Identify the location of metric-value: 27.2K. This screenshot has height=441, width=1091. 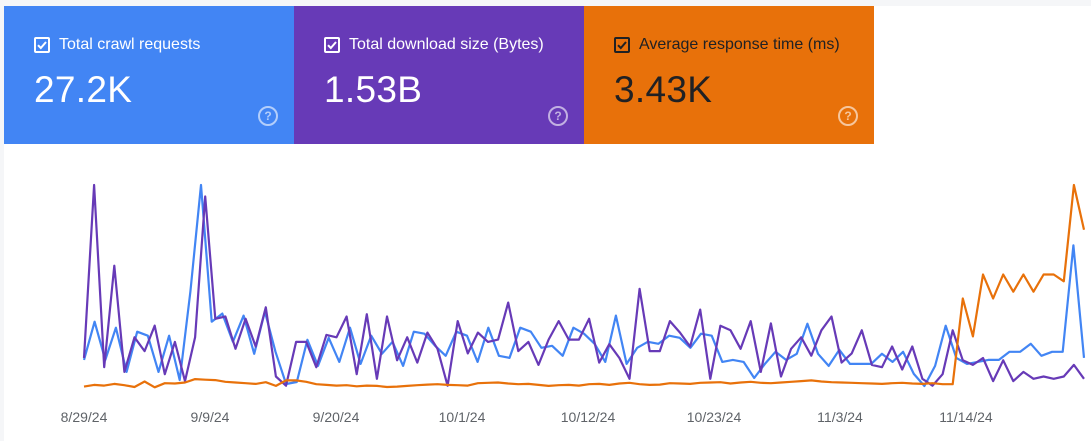
(83, 89).